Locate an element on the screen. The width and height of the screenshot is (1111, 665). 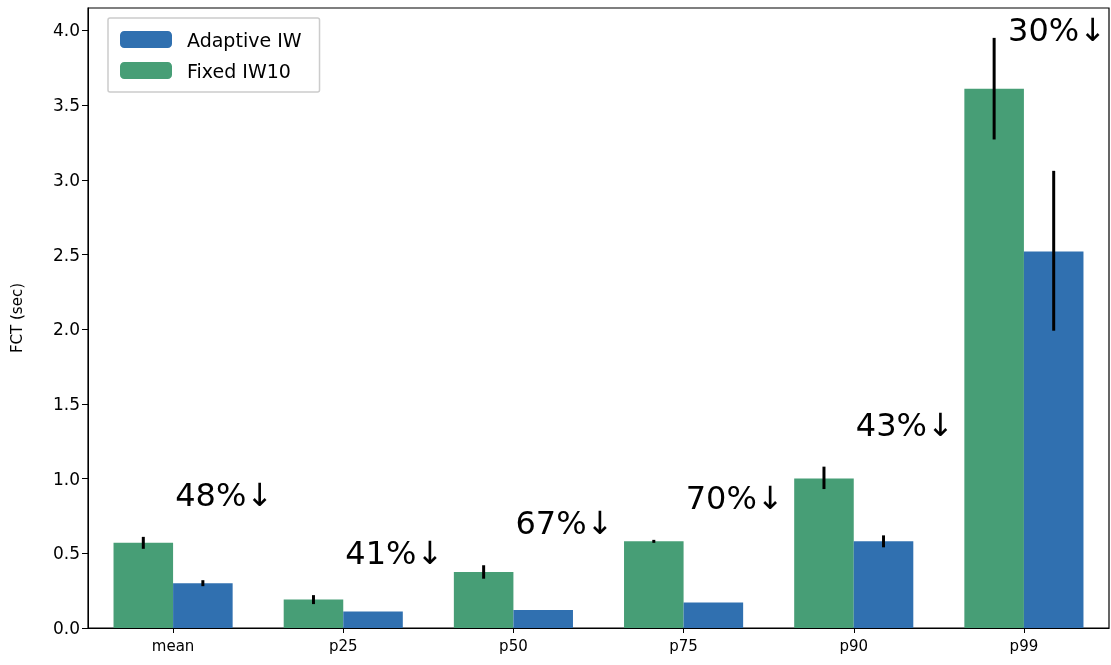
annotation: 41%↓ is located at coordinates (394, 553).